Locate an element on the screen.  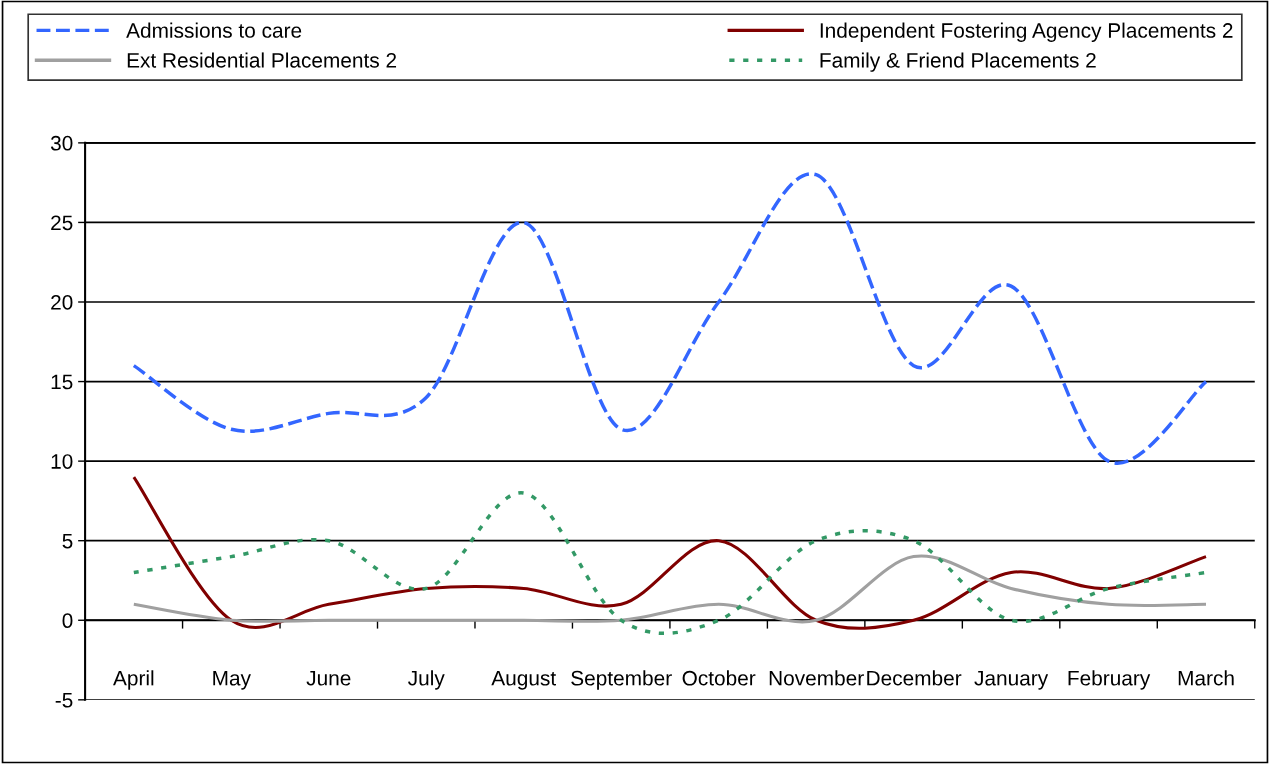
x-tick-label: April is located at coordinates (133, 680).